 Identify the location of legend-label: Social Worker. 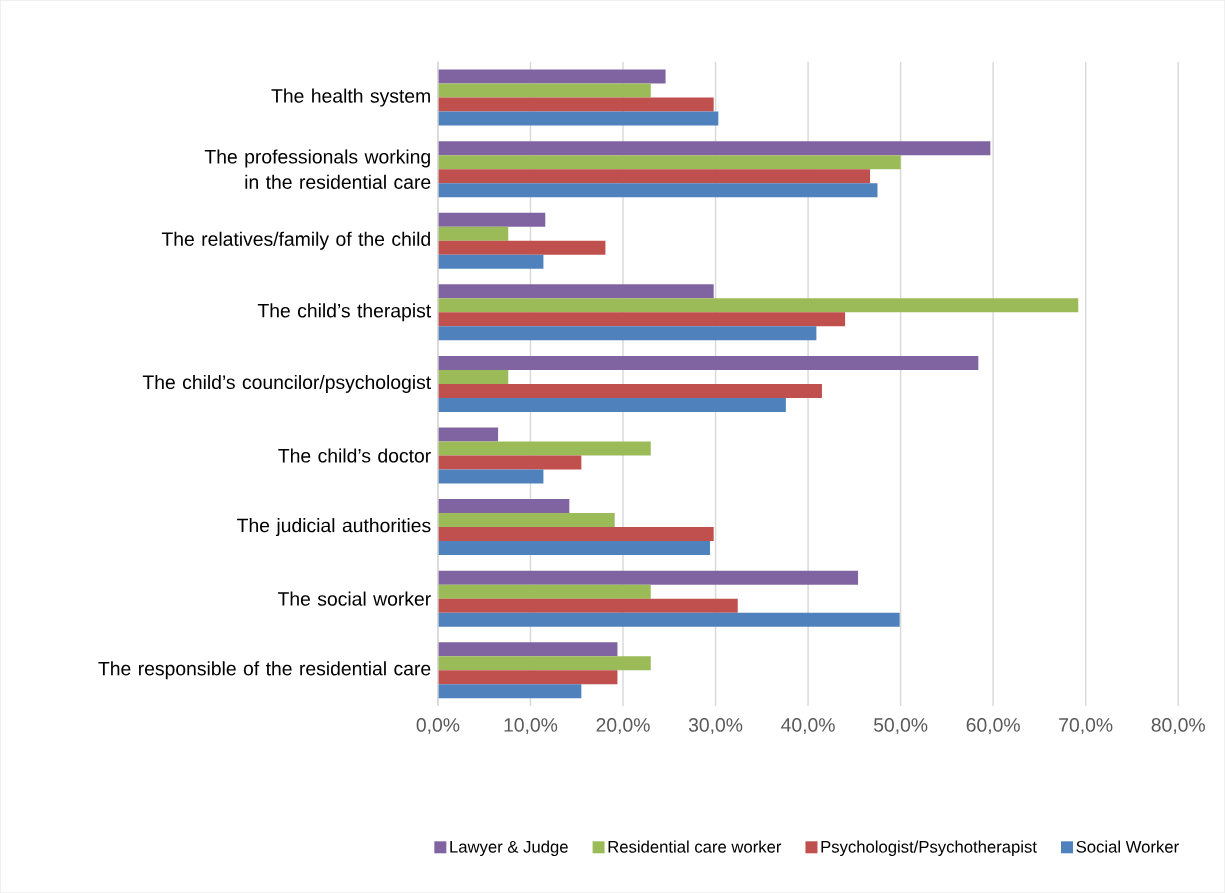
(1127, 846).